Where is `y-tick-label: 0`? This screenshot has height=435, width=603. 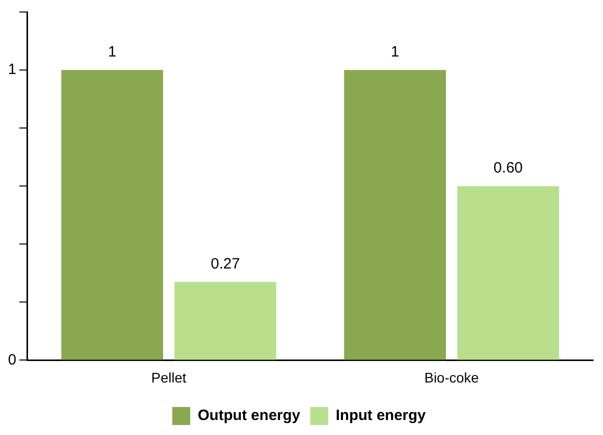 y-tick-label: 0 is located at coordinates (12, 359).